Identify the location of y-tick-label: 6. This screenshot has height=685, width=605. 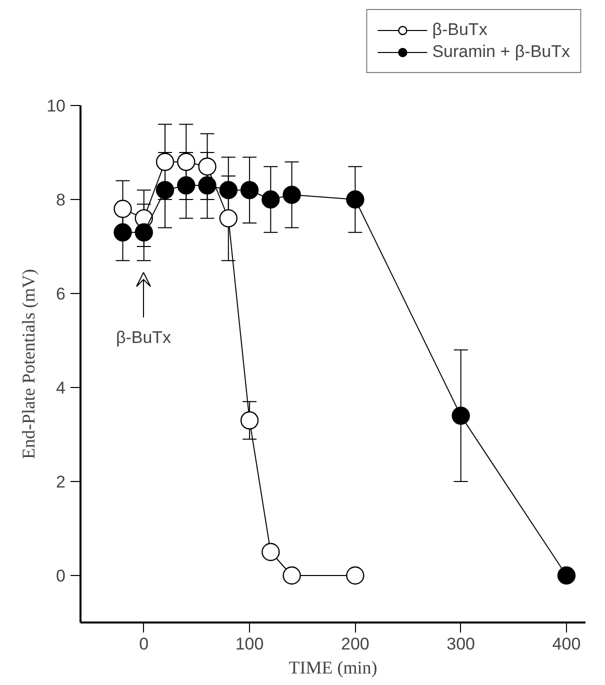
(61, 294).